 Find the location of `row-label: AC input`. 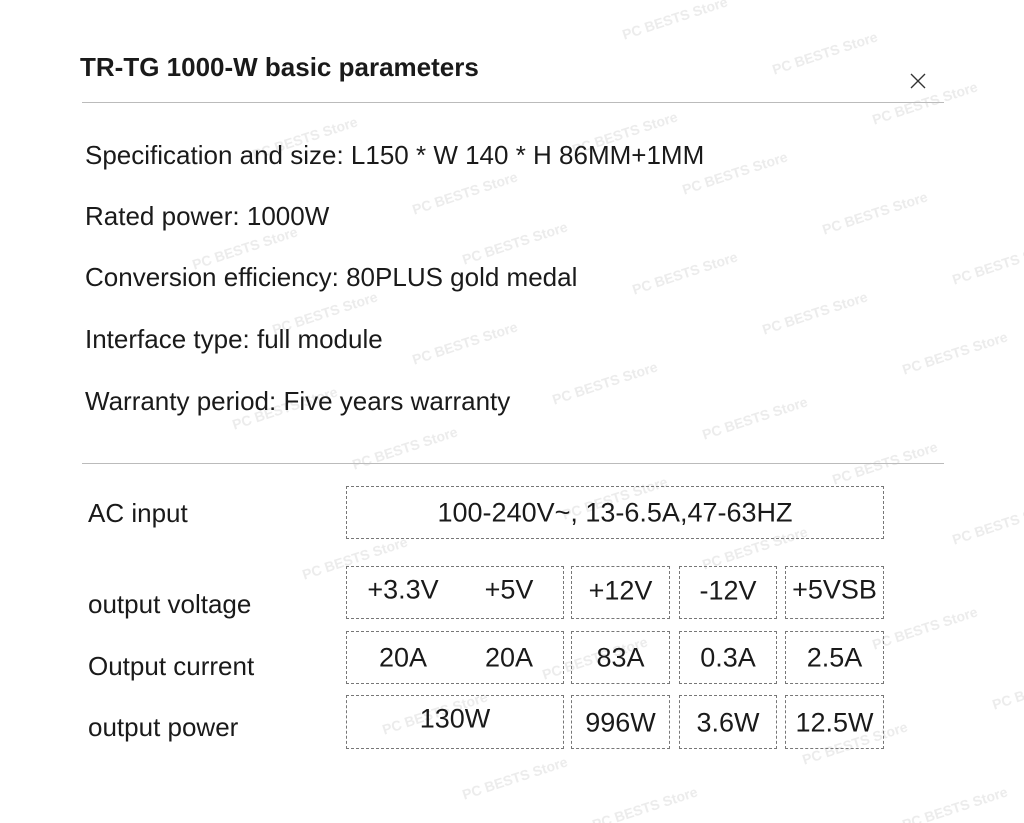

row-label: AC input is located at coordinates (138, 513).